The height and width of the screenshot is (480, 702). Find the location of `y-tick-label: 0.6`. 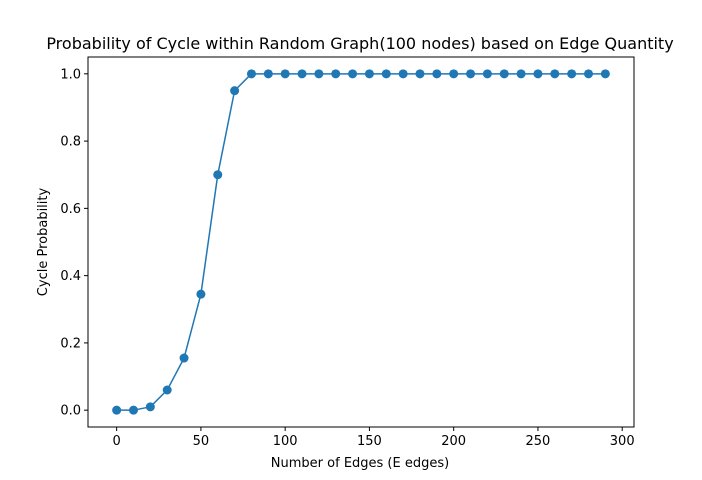

y-tick-label: 0.6 is located at coordinates (70, 209).